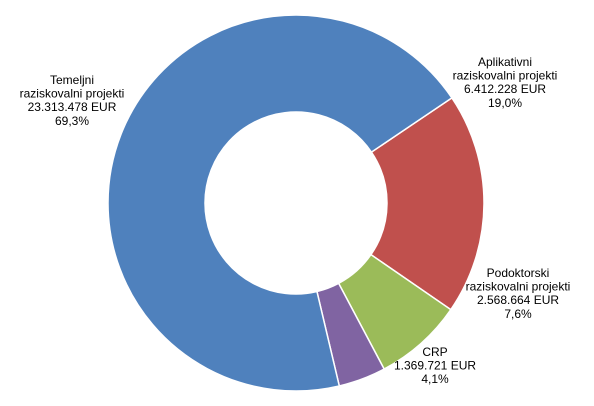  I want to click on slice-temeljni-label-line: 23.313.478 EUR, so click(72, 107).